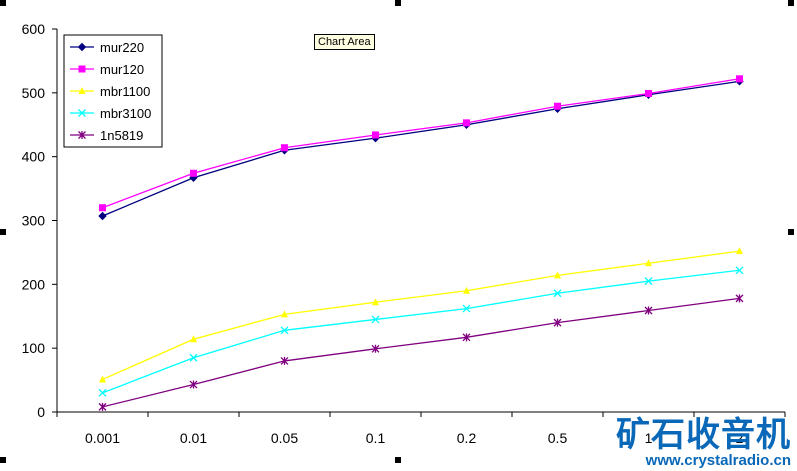 Image resolution: width=797 pixels, height=471 pixels. I want to click on x-tick-label: 1, so click(649, 438).